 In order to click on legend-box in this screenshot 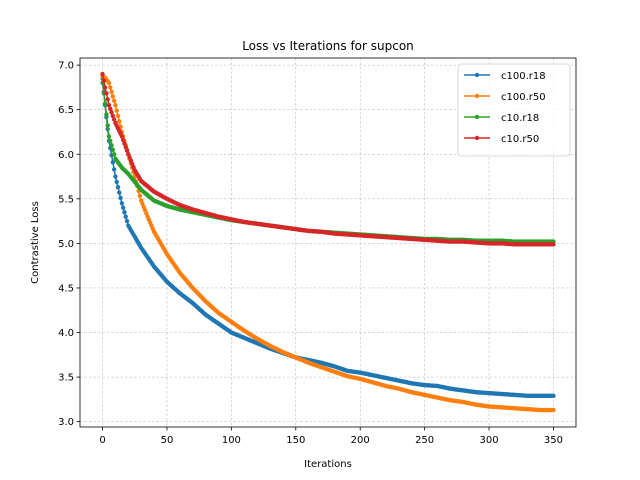, I will do `click(514, 110)`.